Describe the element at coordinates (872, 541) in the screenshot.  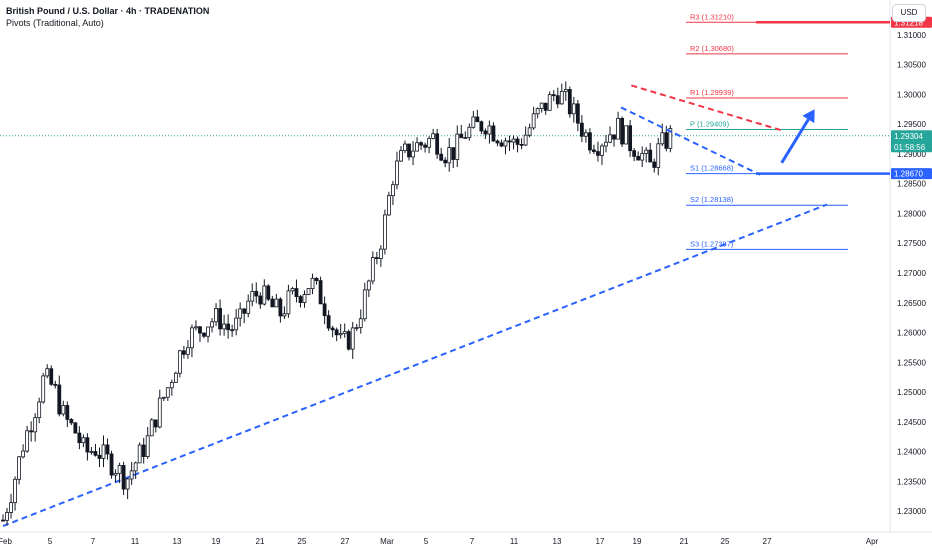
I see `x-tick-label: Apr` at that location.